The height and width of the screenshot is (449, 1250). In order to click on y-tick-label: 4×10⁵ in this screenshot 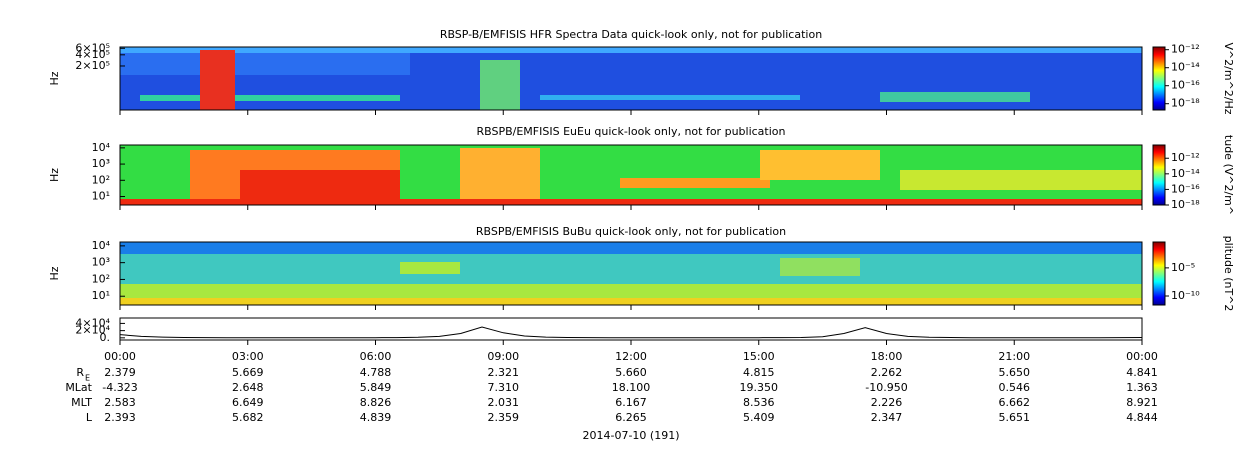, I will do `click(92, 54)`.